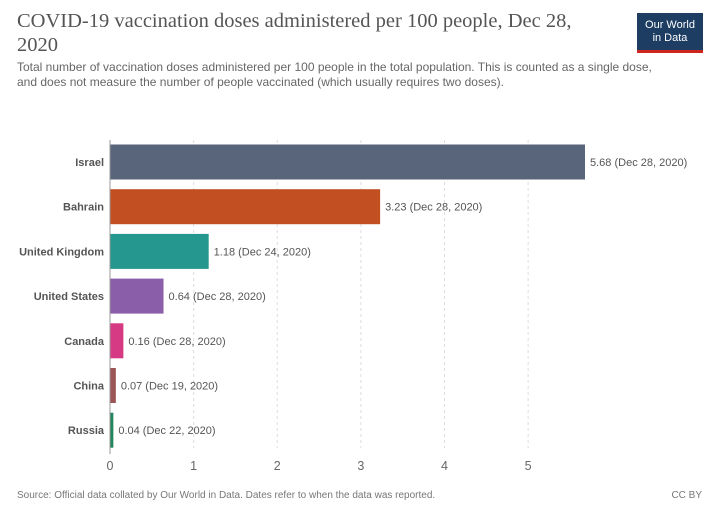  What do you see at coordinates (61, 252) in the screenshot?
I see `category-label: United Kingdom` at bounding box center [61, 252].